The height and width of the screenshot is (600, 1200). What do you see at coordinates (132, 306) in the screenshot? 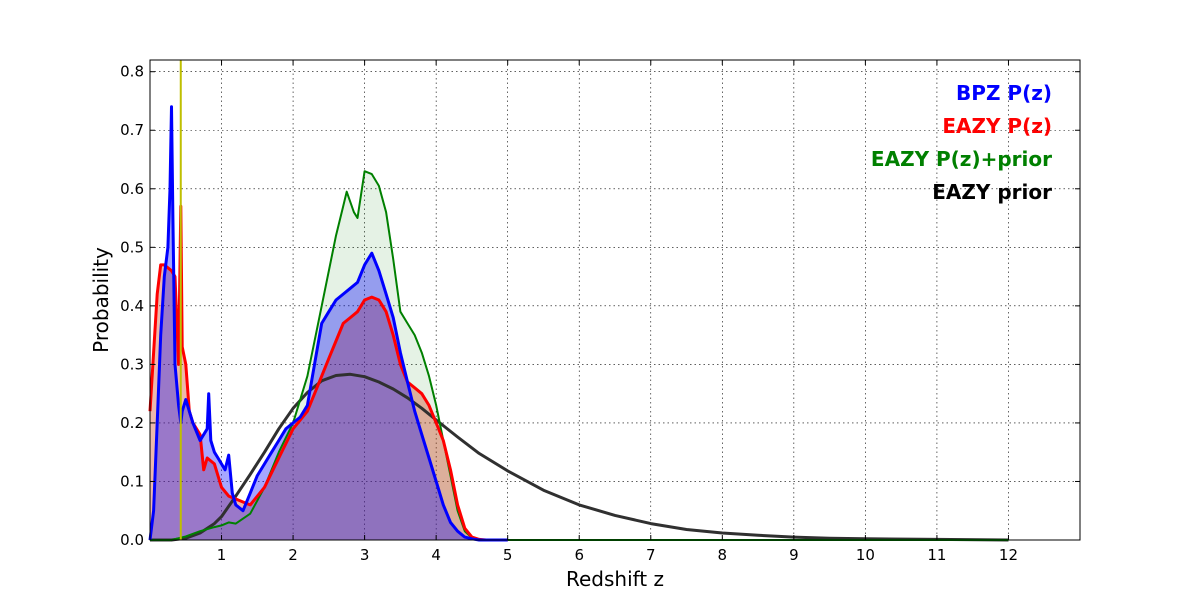
I see `y-tick-label: 0.4` at bounding box center [132, 306].